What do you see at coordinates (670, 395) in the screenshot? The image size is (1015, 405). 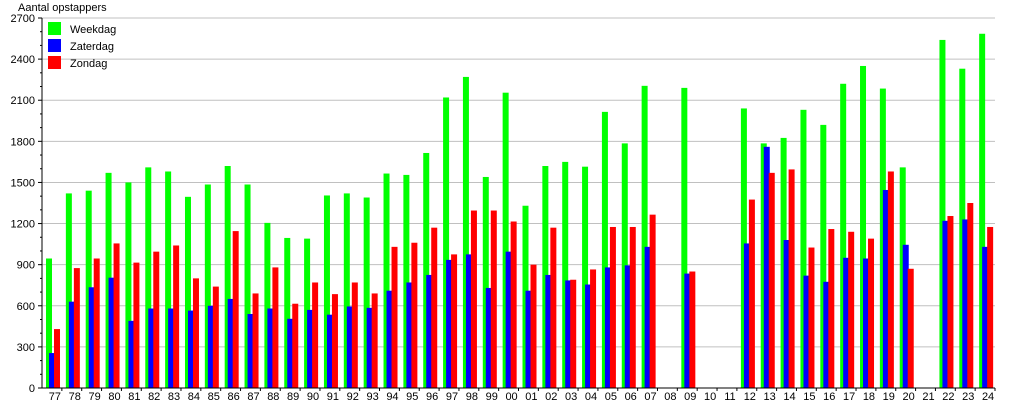 I see `x-tick-label: 08` at bounding box center [670, 395].